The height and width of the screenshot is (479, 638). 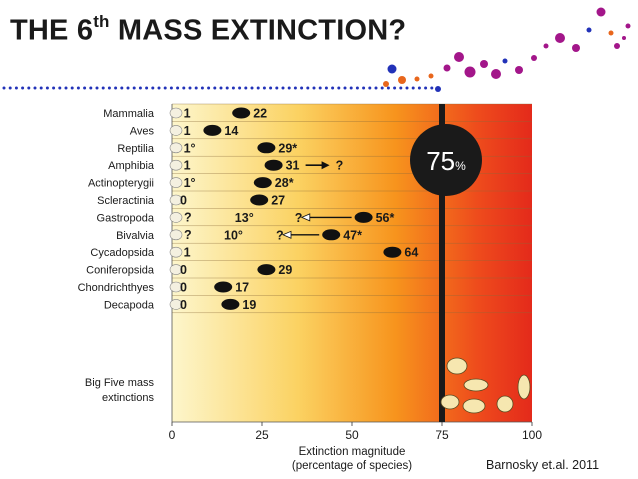 What do you see at coordinates (352, 452) in the screenshot?
I see `x-axis-label-line1: Extinction magnitude` at bounding box center [352, 452].